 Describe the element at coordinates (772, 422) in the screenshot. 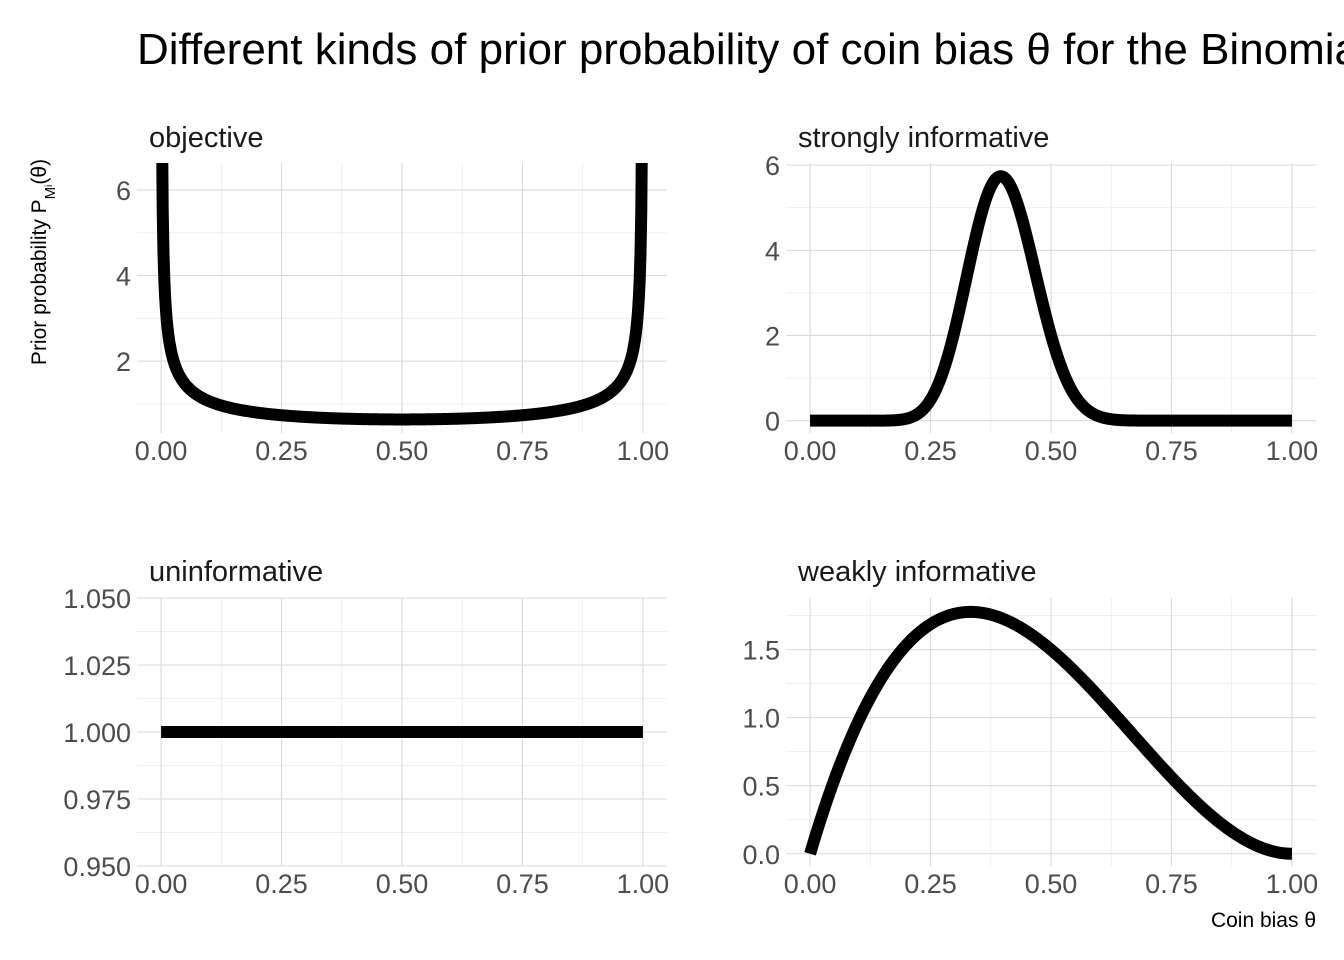

I see `y-tick-label: 0` at that location.